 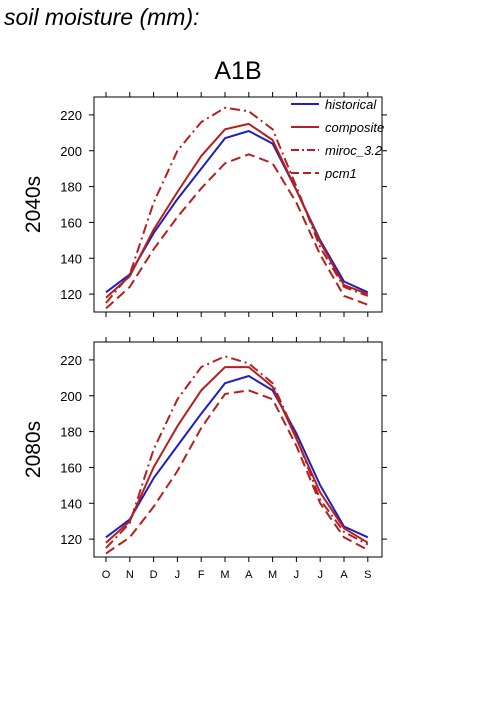 I want to click on panel-label: 2080s, so click(x=33, y=449).